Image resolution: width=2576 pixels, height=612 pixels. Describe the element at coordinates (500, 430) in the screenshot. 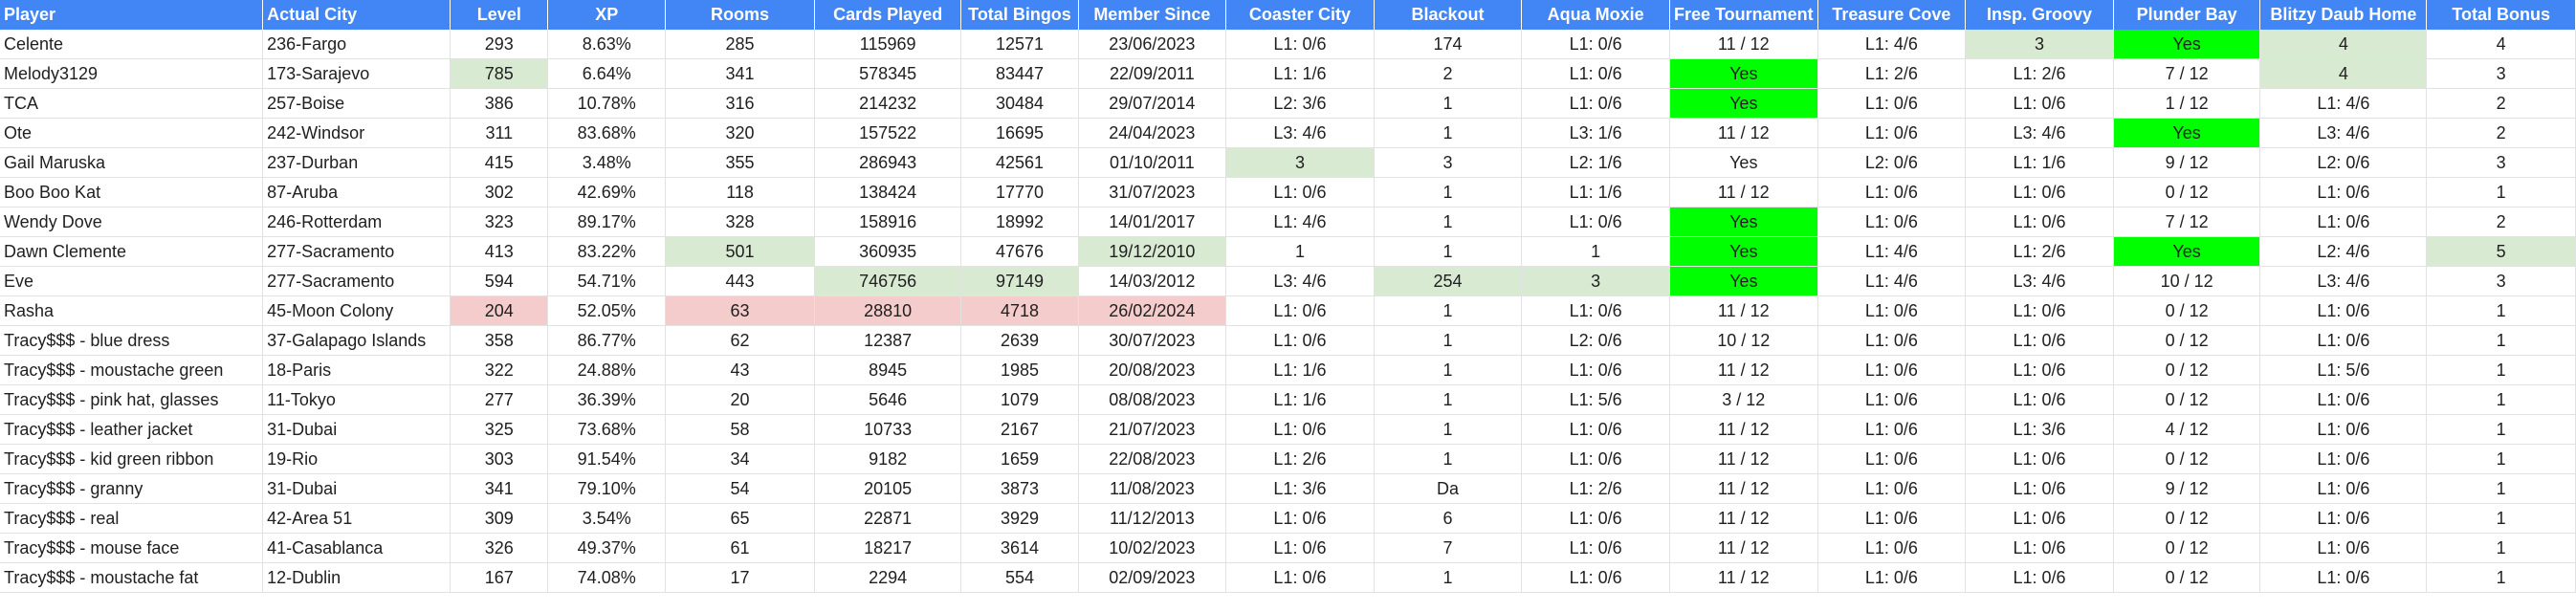

I see `cell-level: 325` at that location.